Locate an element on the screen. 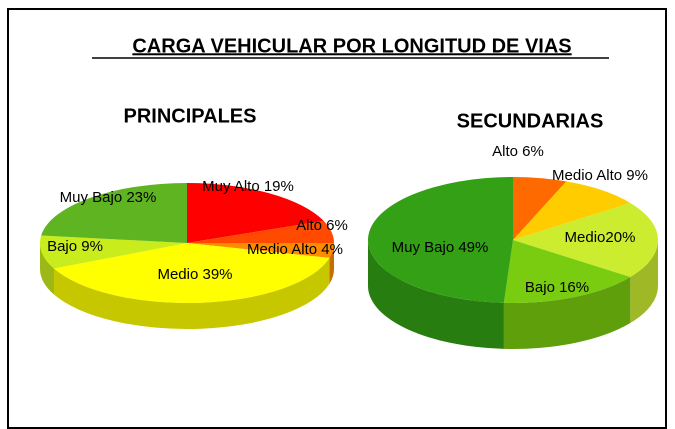 The height and width of the screenshot is (429, 675). data-label: Muy Alto 19% is located at coordinates (248, 186).